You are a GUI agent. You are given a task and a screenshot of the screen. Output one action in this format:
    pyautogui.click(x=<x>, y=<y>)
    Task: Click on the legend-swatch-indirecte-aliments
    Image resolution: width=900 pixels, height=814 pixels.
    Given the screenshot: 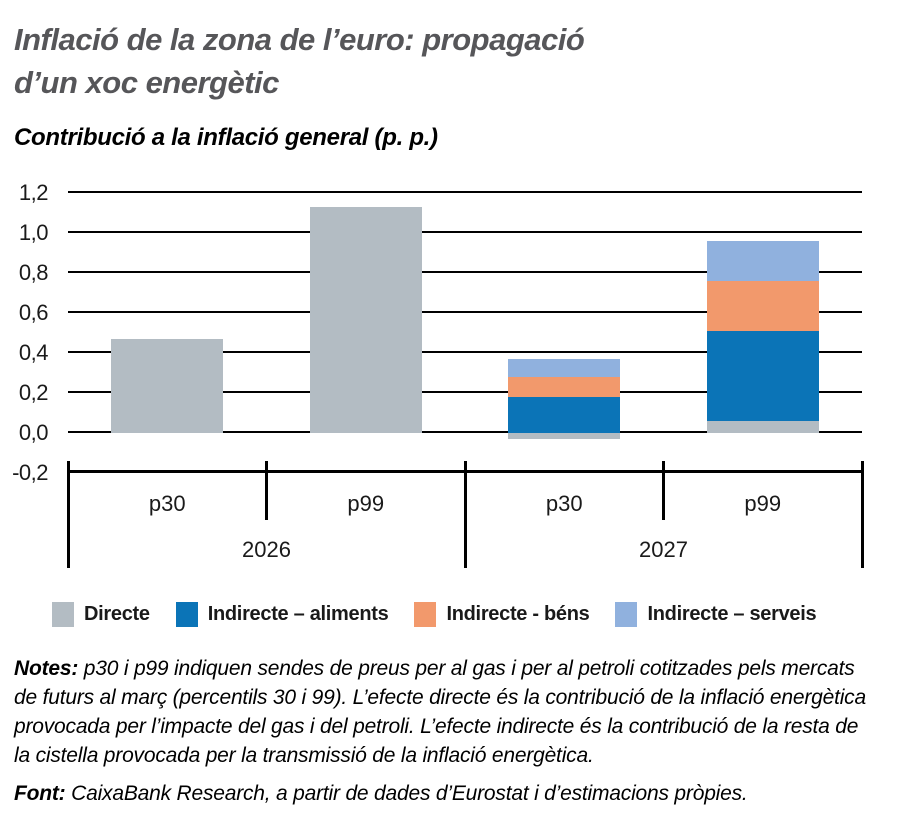 What is the action you would take?
    pyautogui.click(x=186, y=614)
    